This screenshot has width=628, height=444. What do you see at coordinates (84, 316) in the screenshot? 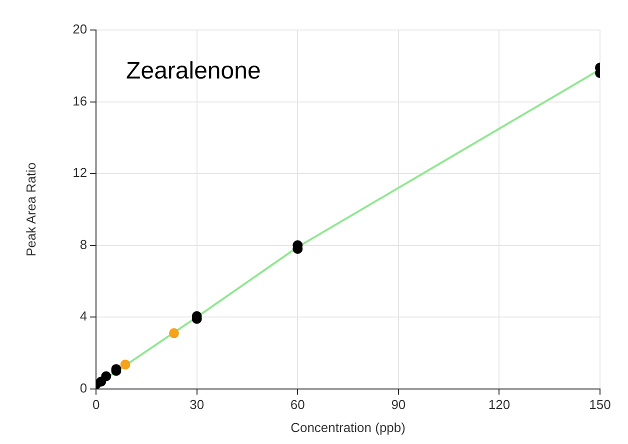
I see `y-tick-label: 4` at bounding box center [84, 316].